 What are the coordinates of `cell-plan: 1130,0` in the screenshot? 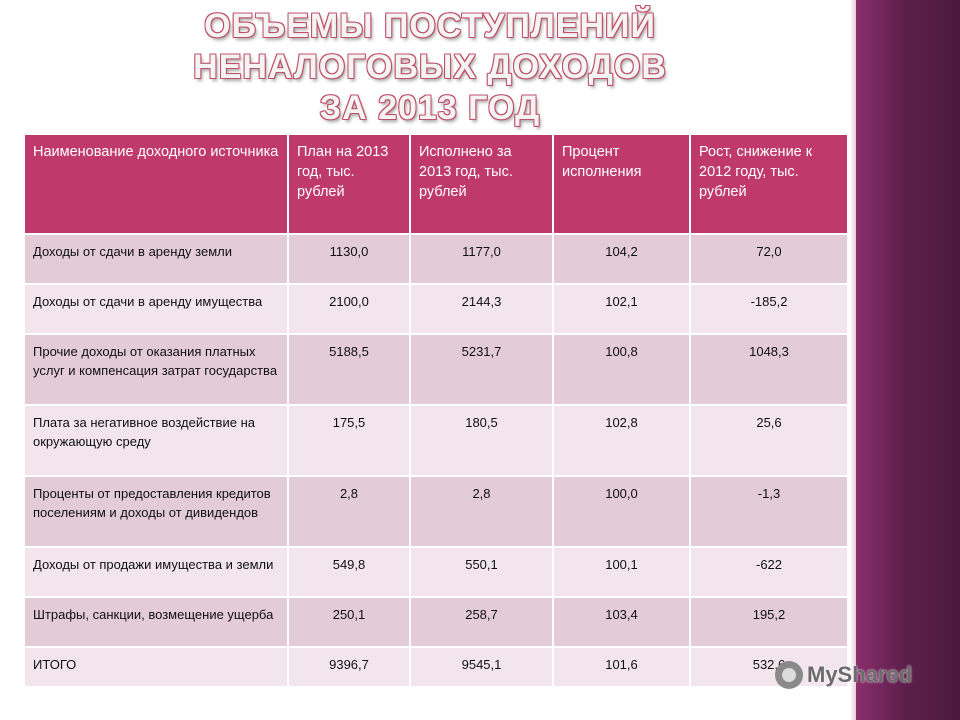 It's located at (349, 259).